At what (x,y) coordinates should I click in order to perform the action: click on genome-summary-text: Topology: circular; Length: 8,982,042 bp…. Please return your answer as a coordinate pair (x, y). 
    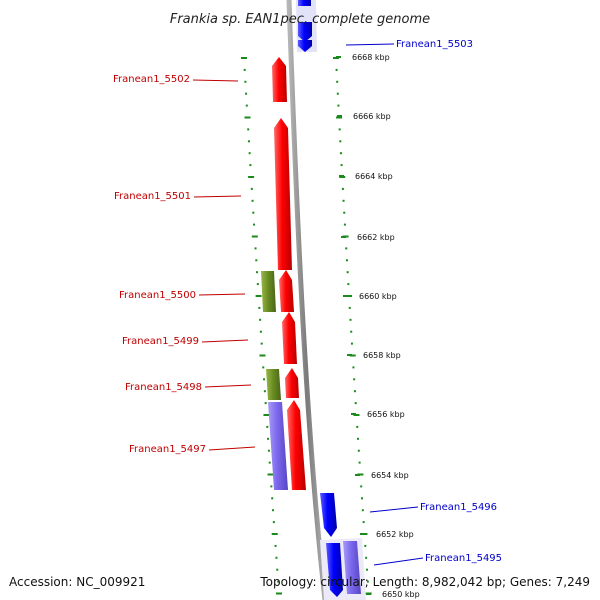
    Looking at the image, I should click on (424, 582).